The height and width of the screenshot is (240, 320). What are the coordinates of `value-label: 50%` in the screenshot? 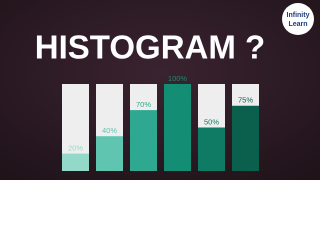 It's located at (211, 121).